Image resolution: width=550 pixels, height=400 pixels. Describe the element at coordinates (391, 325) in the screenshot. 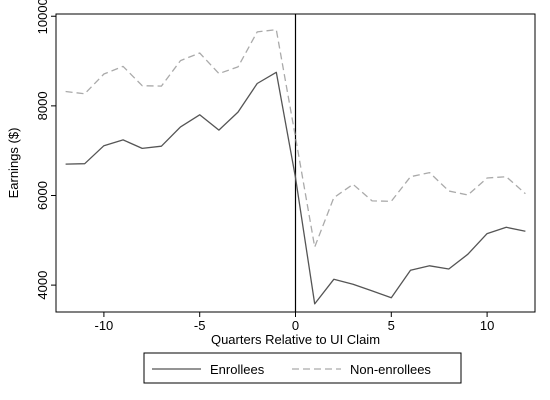

I see `x-tick-label: 5` at that location.